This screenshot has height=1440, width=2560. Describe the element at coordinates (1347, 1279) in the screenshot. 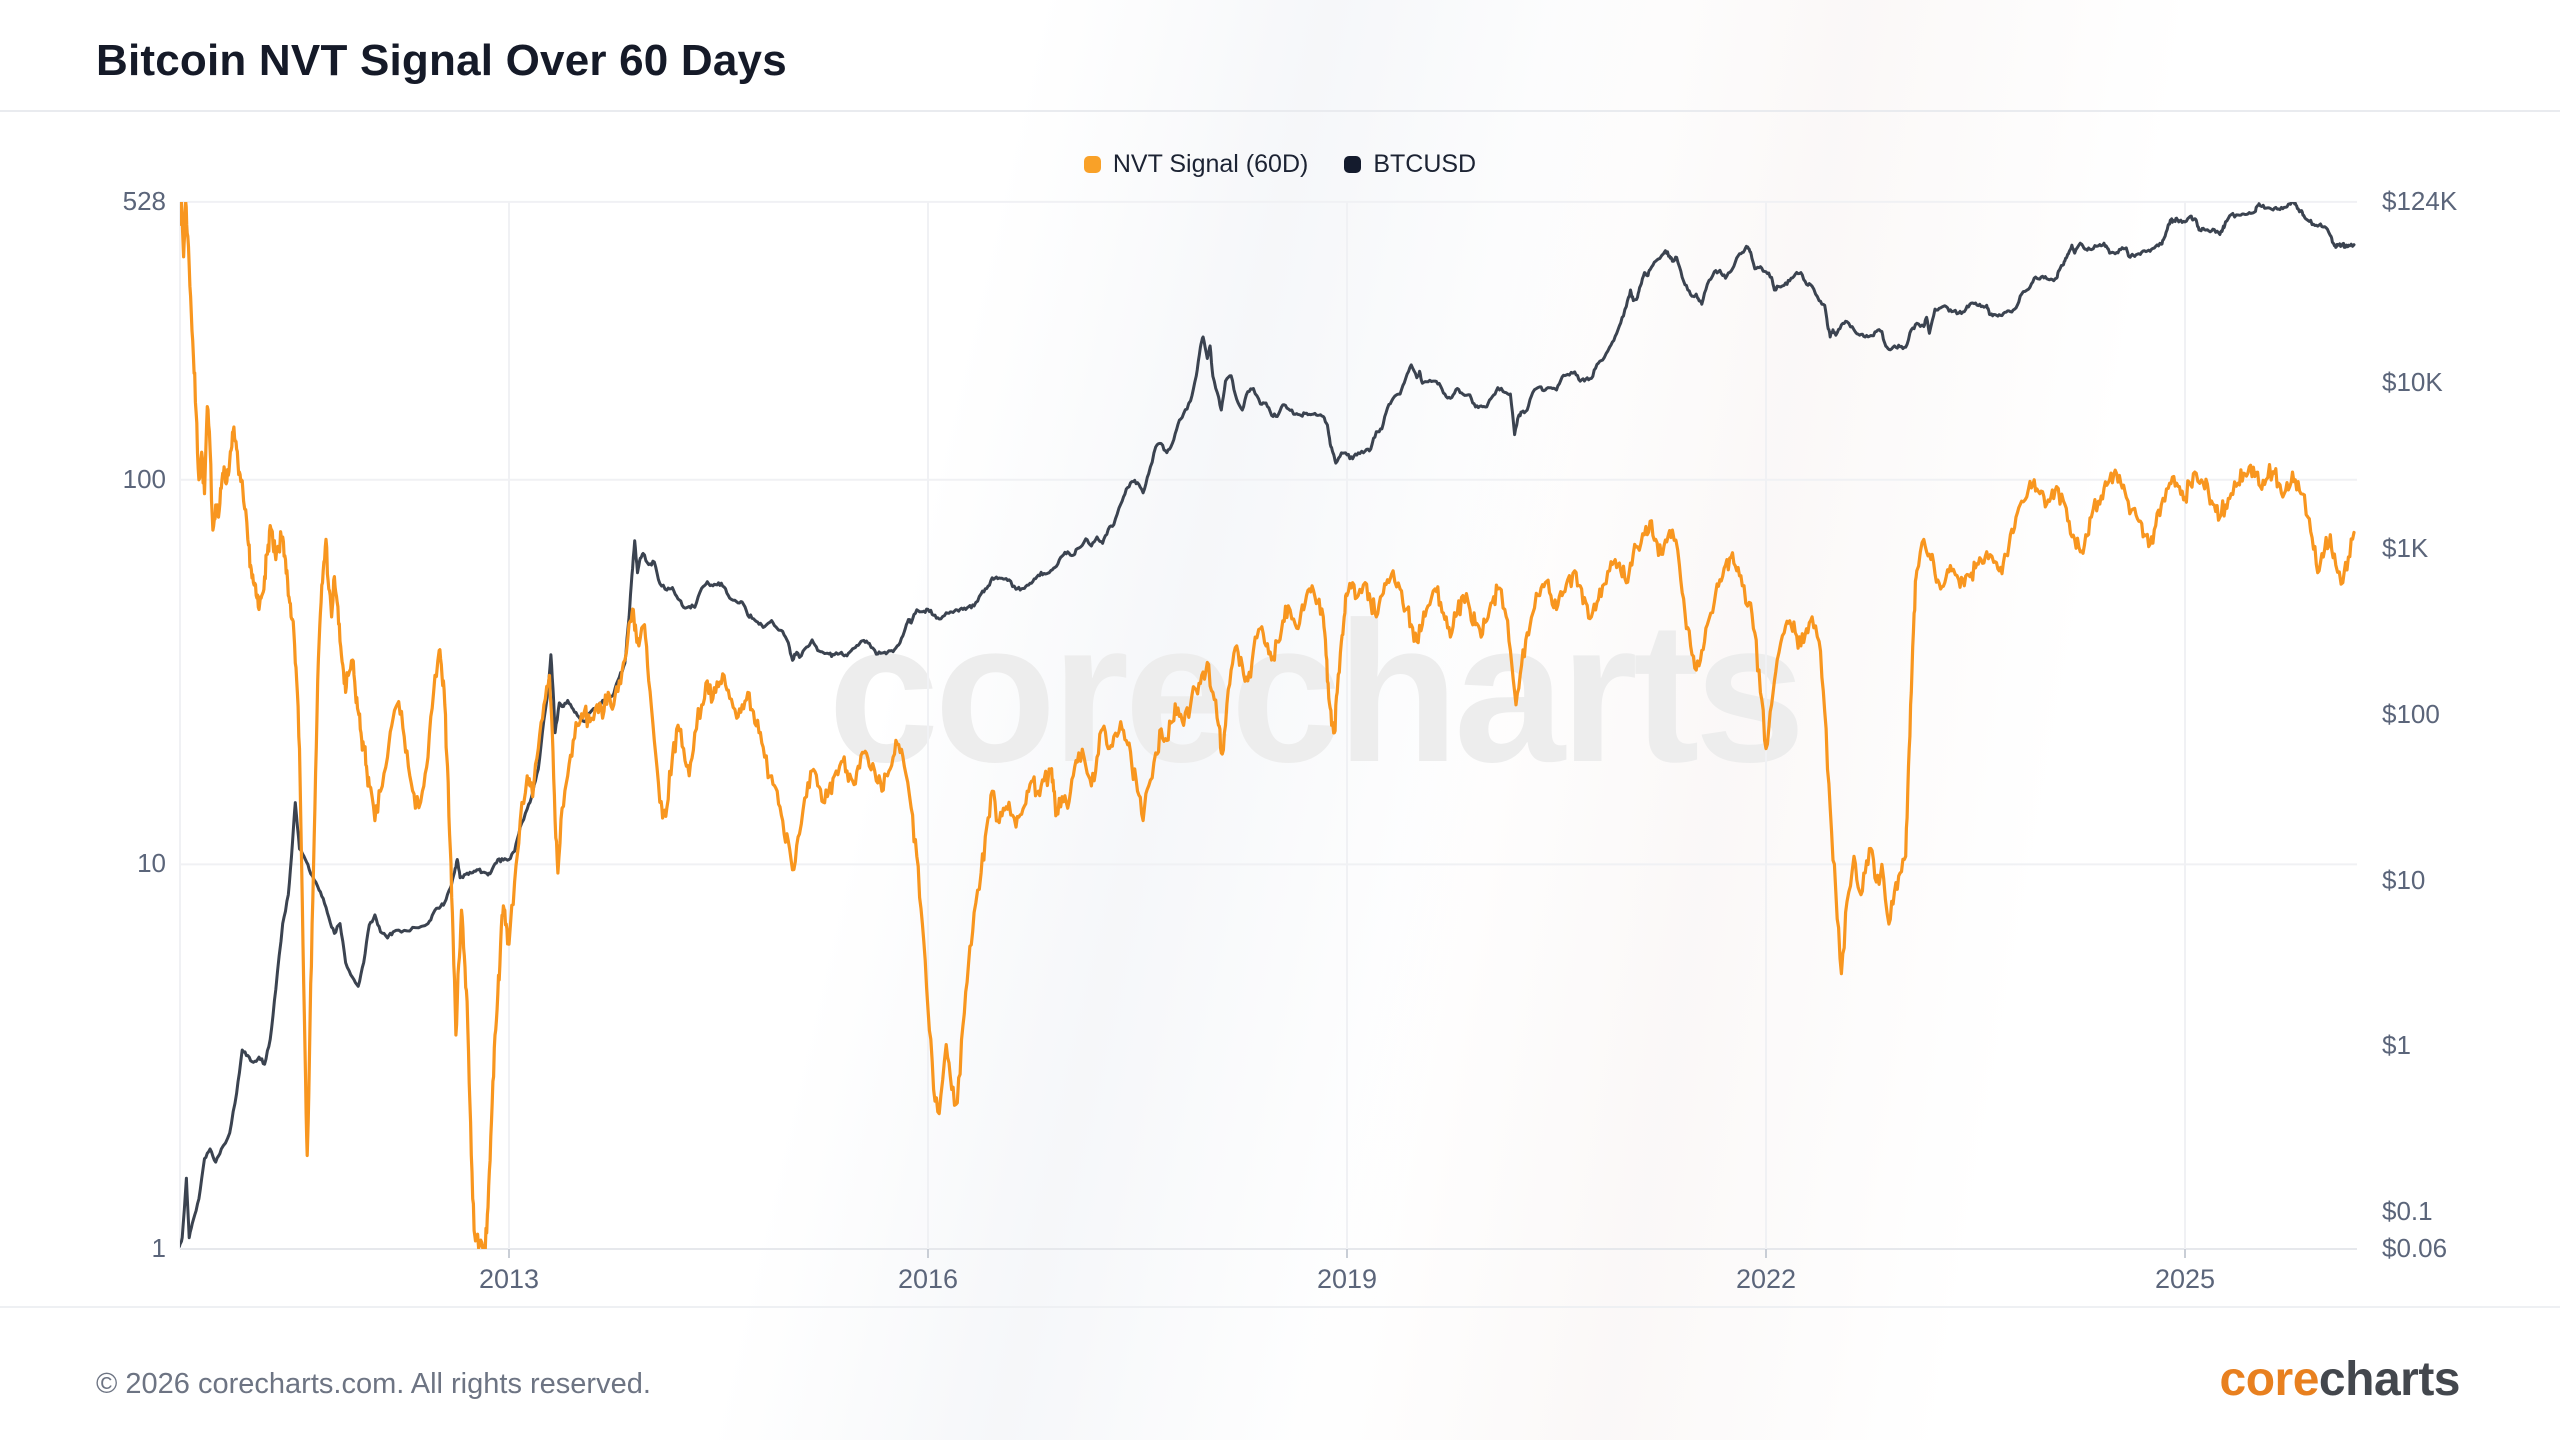

I see `x-axis-label: 2019` at that location.